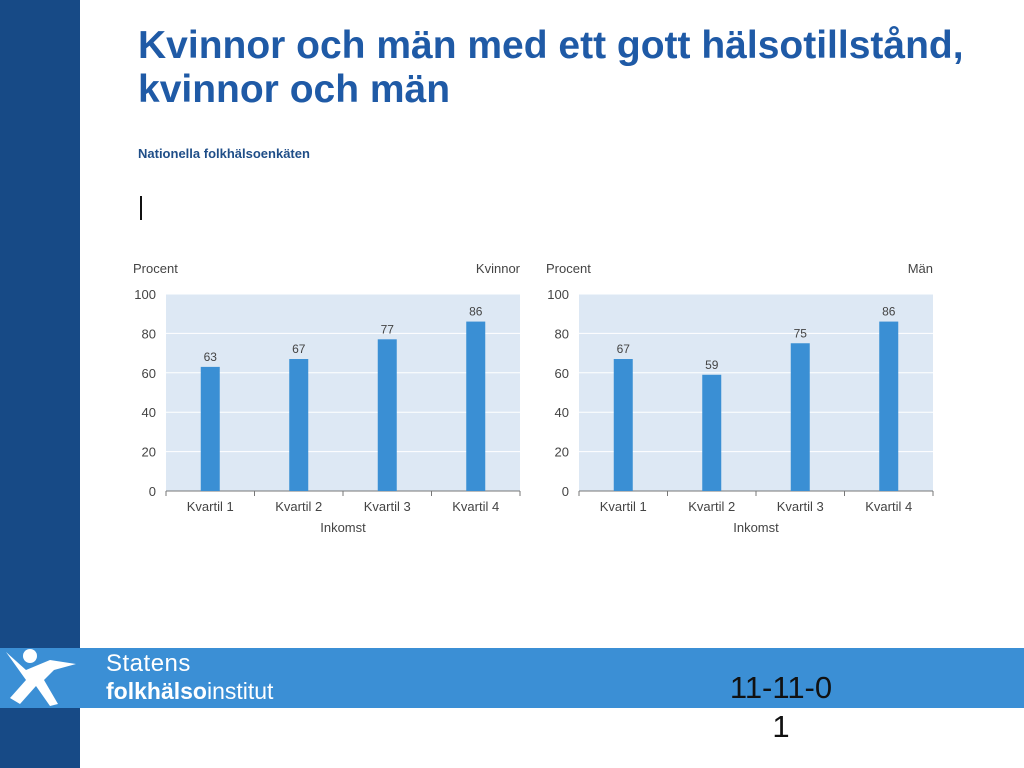 The height and width of the screenshot is (768, 1024). I want to click on slide-date: 11-11-01, so click(781, 707).